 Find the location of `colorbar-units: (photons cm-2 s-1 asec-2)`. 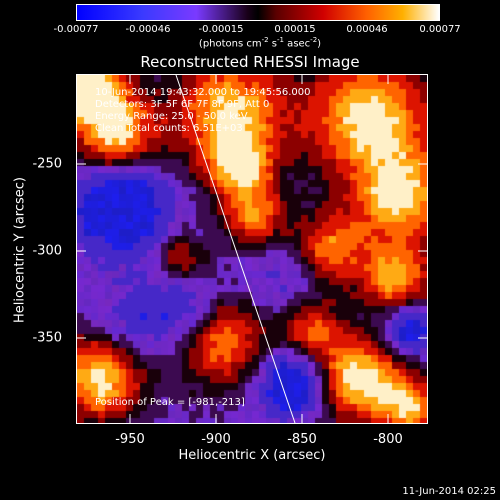

colorbar-units: (photons cm-2 s-1 asec-2) is located at coordinates (260, 43).